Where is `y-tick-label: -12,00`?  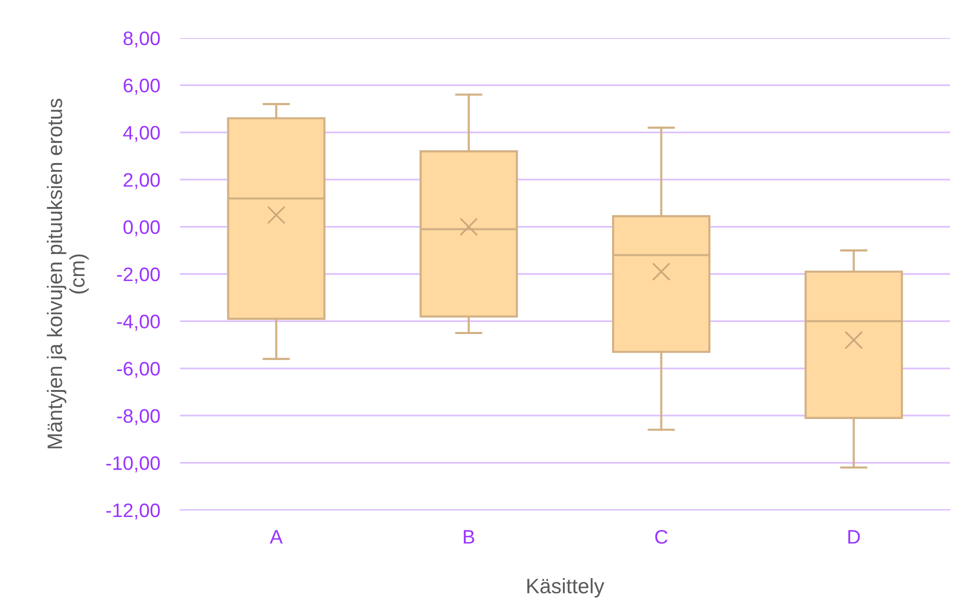 y-tick-label: -12,00 is located at coordinates (133, 511).